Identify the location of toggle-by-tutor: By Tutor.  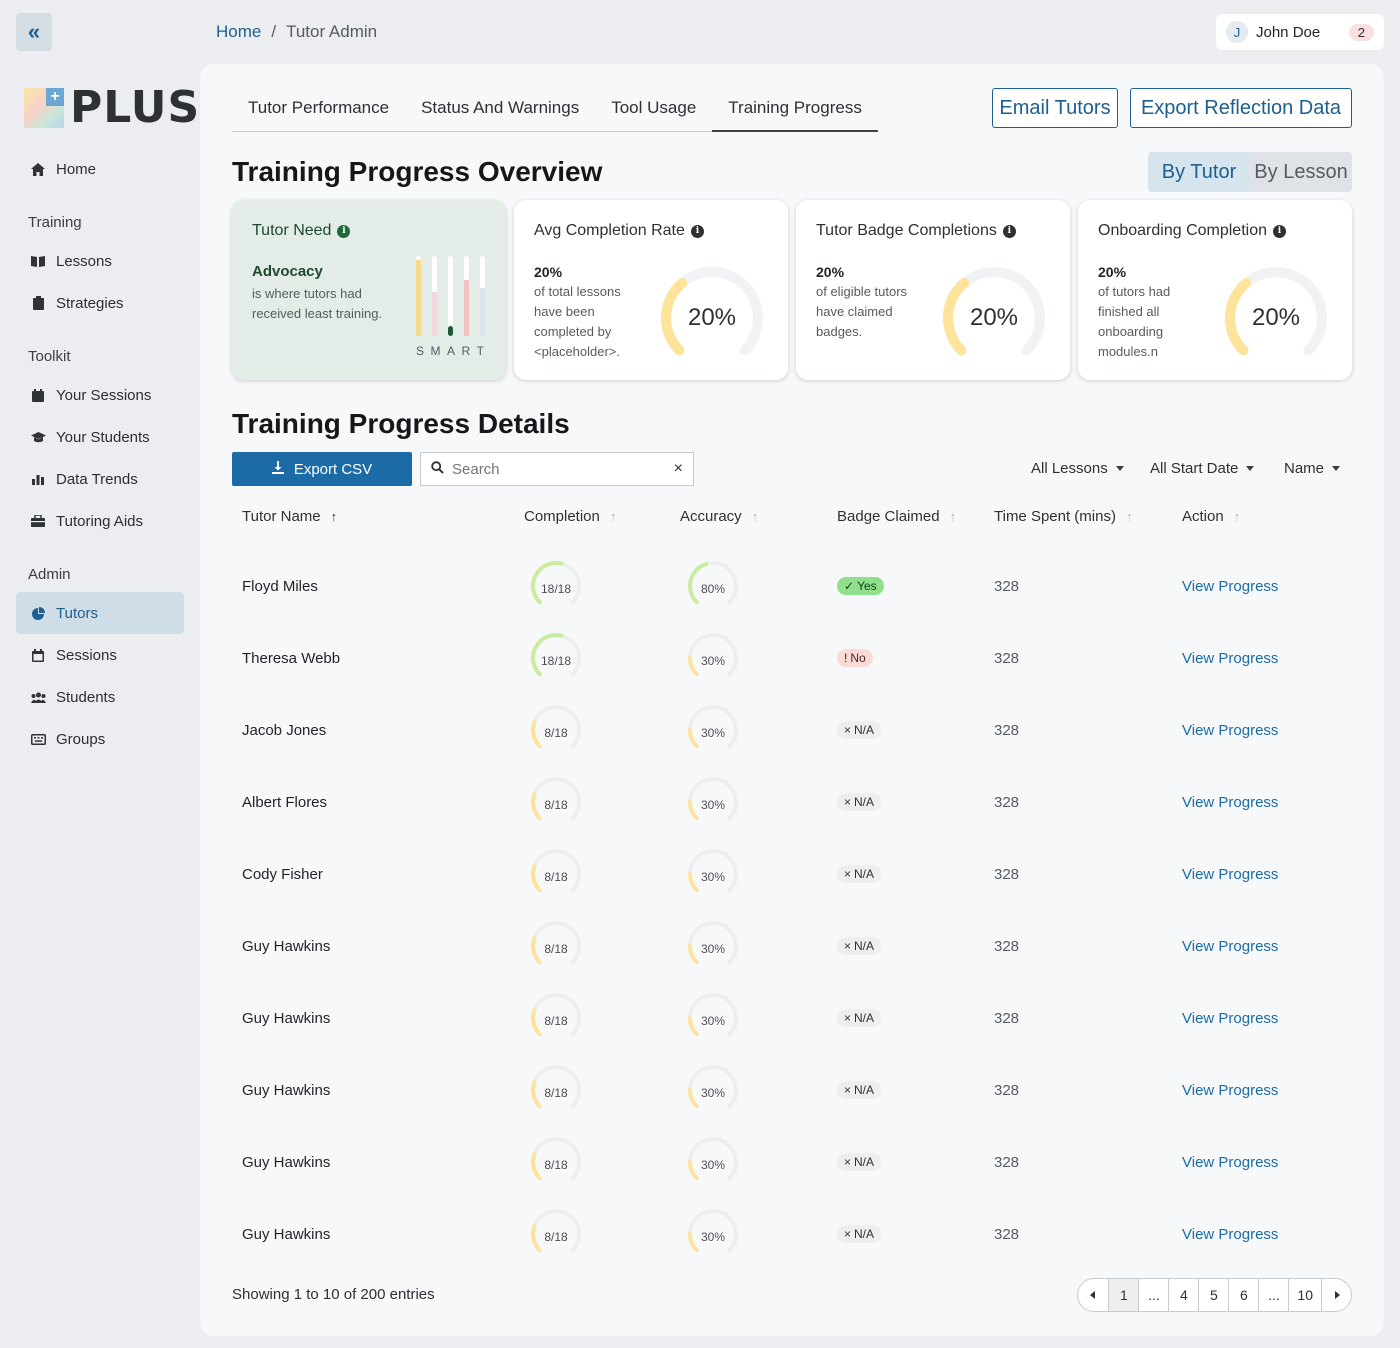
(1199, 172).